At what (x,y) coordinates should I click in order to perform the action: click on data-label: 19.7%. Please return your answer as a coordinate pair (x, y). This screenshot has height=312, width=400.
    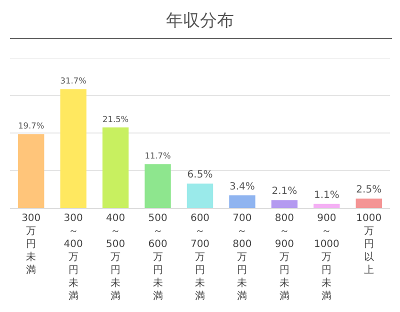
    Looking at the image, I should click on (31, 125).